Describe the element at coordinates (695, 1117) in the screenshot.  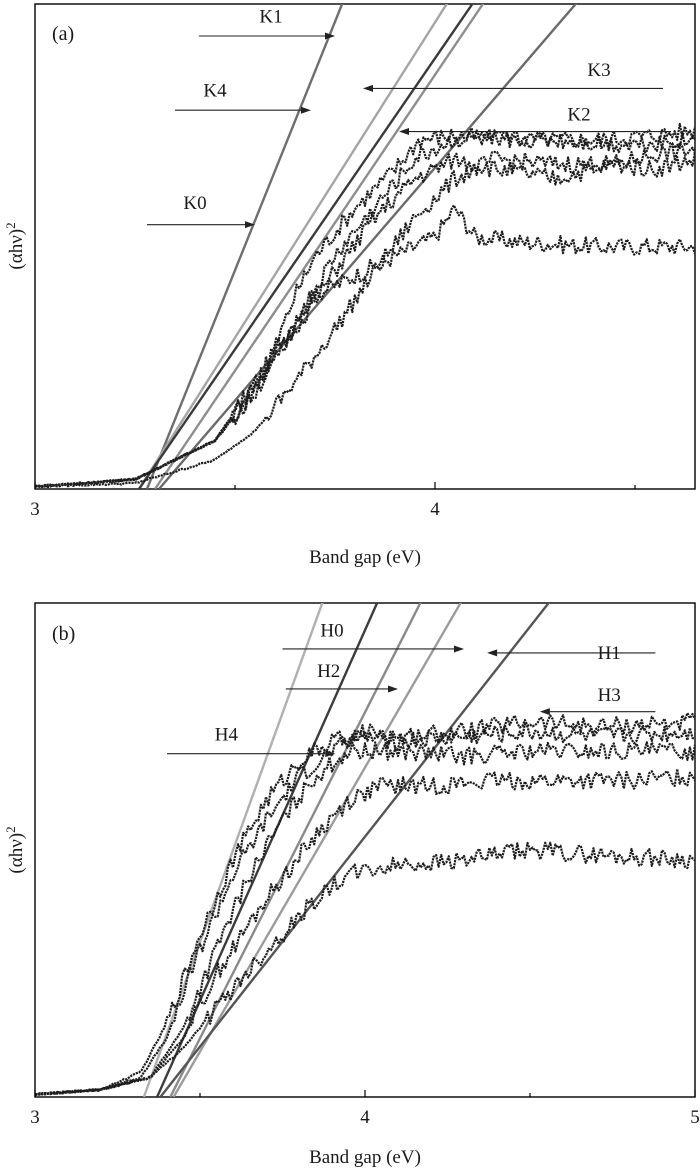
I see `xtick-label-5: 5` at that location.